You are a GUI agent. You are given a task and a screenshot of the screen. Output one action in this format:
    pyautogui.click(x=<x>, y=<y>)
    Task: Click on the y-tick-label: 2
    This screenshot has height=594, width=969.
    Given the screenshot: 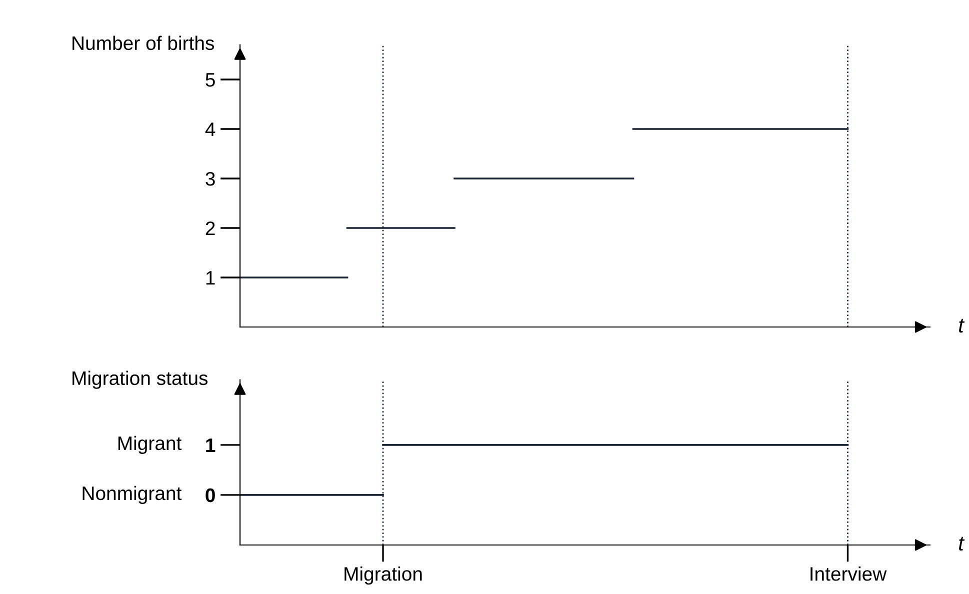 What is the action you would take?
    pyautogui.click(x=210, y=228)
    